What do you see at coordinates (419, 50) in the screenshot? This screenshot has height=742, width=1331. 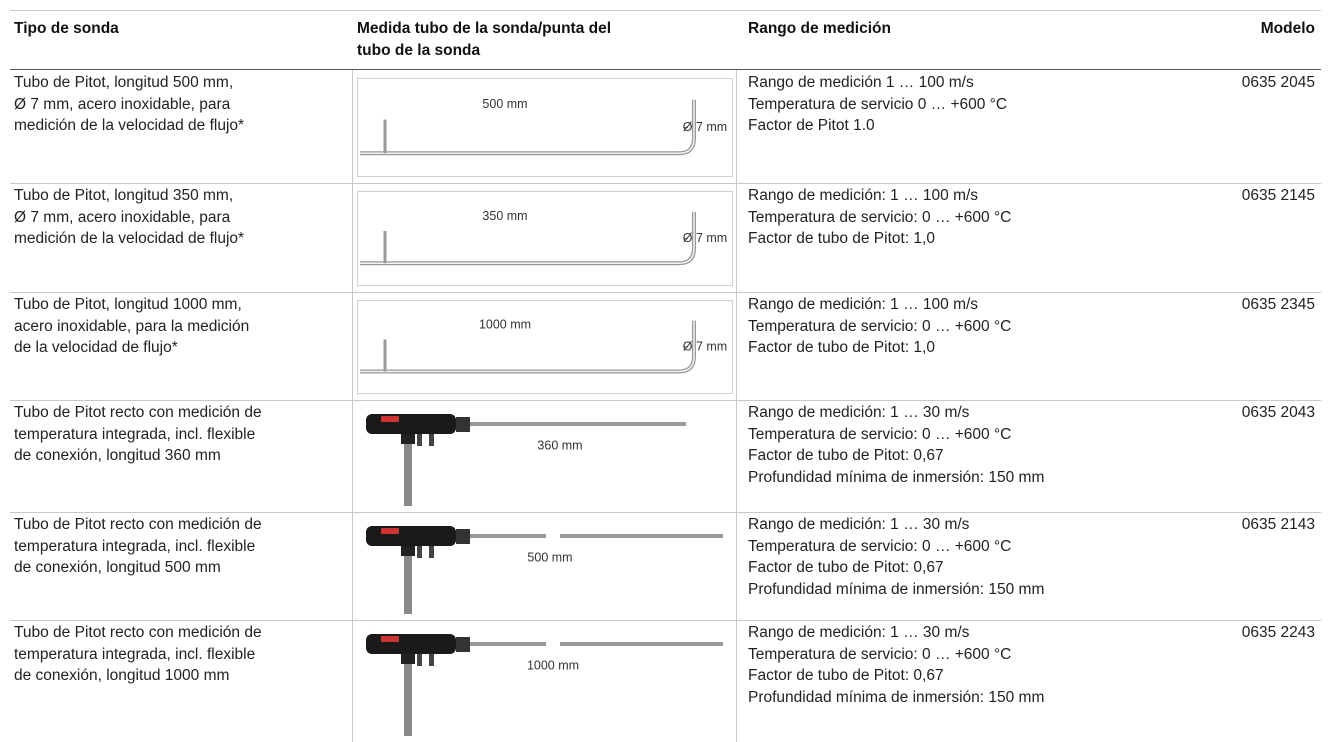 I see `header-cell: tubo de la sonda` at bounding box center [419, 50].